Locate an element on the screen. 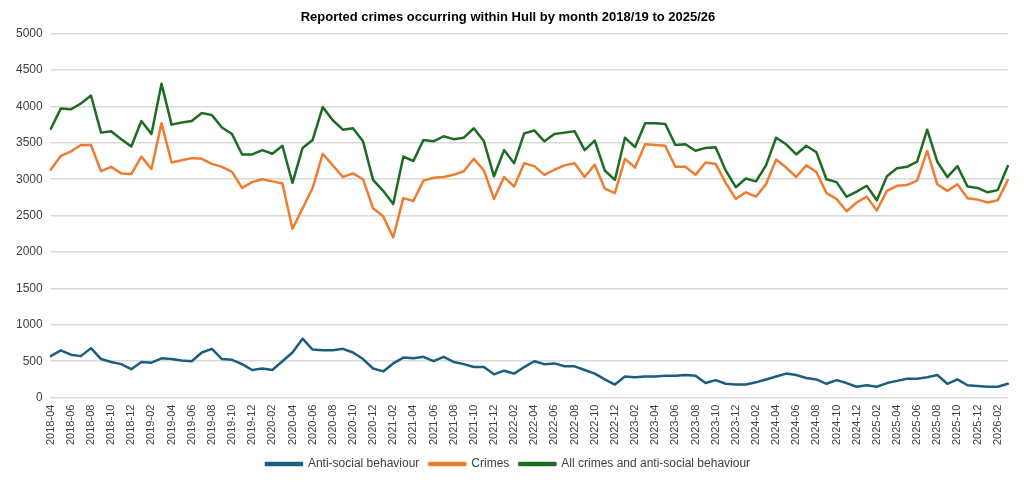  x-tick-label: 2019-08 is located at coordinates (210, 425).